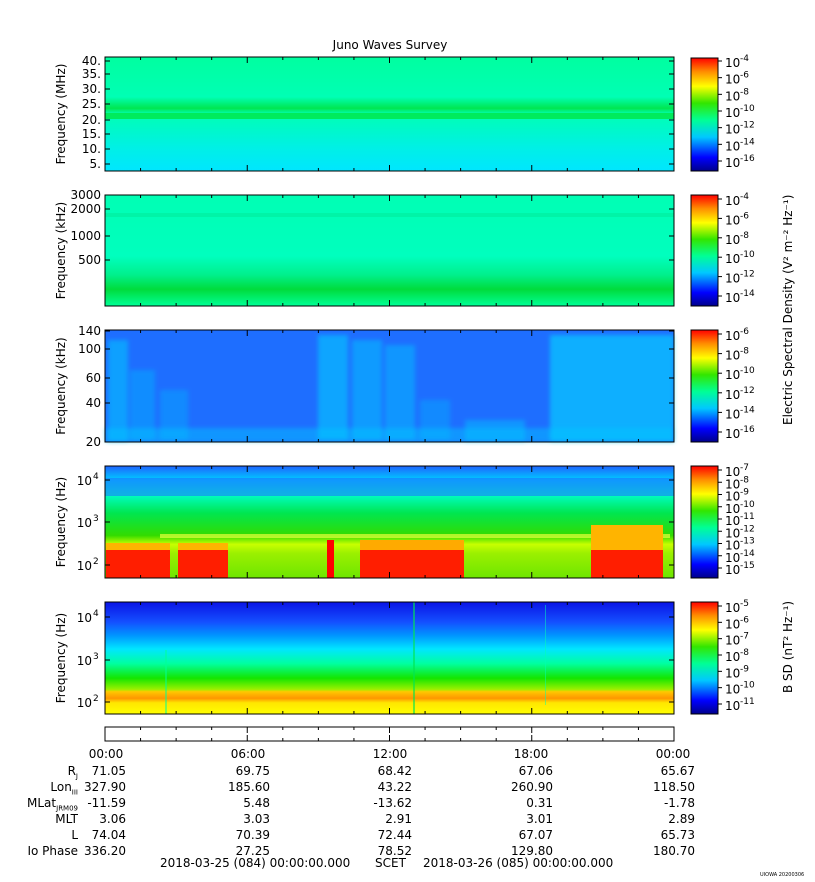 Image resolution: width=815 pixels, height=882 pixels. I want to click on panel-1-band, so click(389, 116).